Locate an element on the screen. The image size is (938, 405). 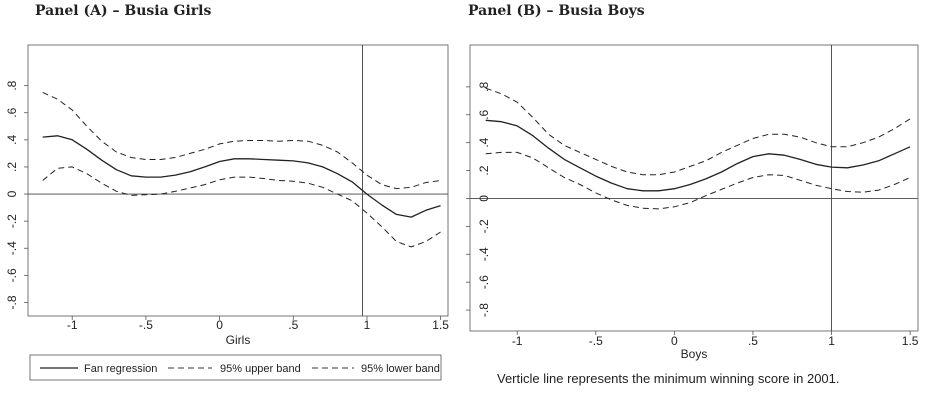
panel-b-x-tick-label: 1 is located at coordinates (831, 341).